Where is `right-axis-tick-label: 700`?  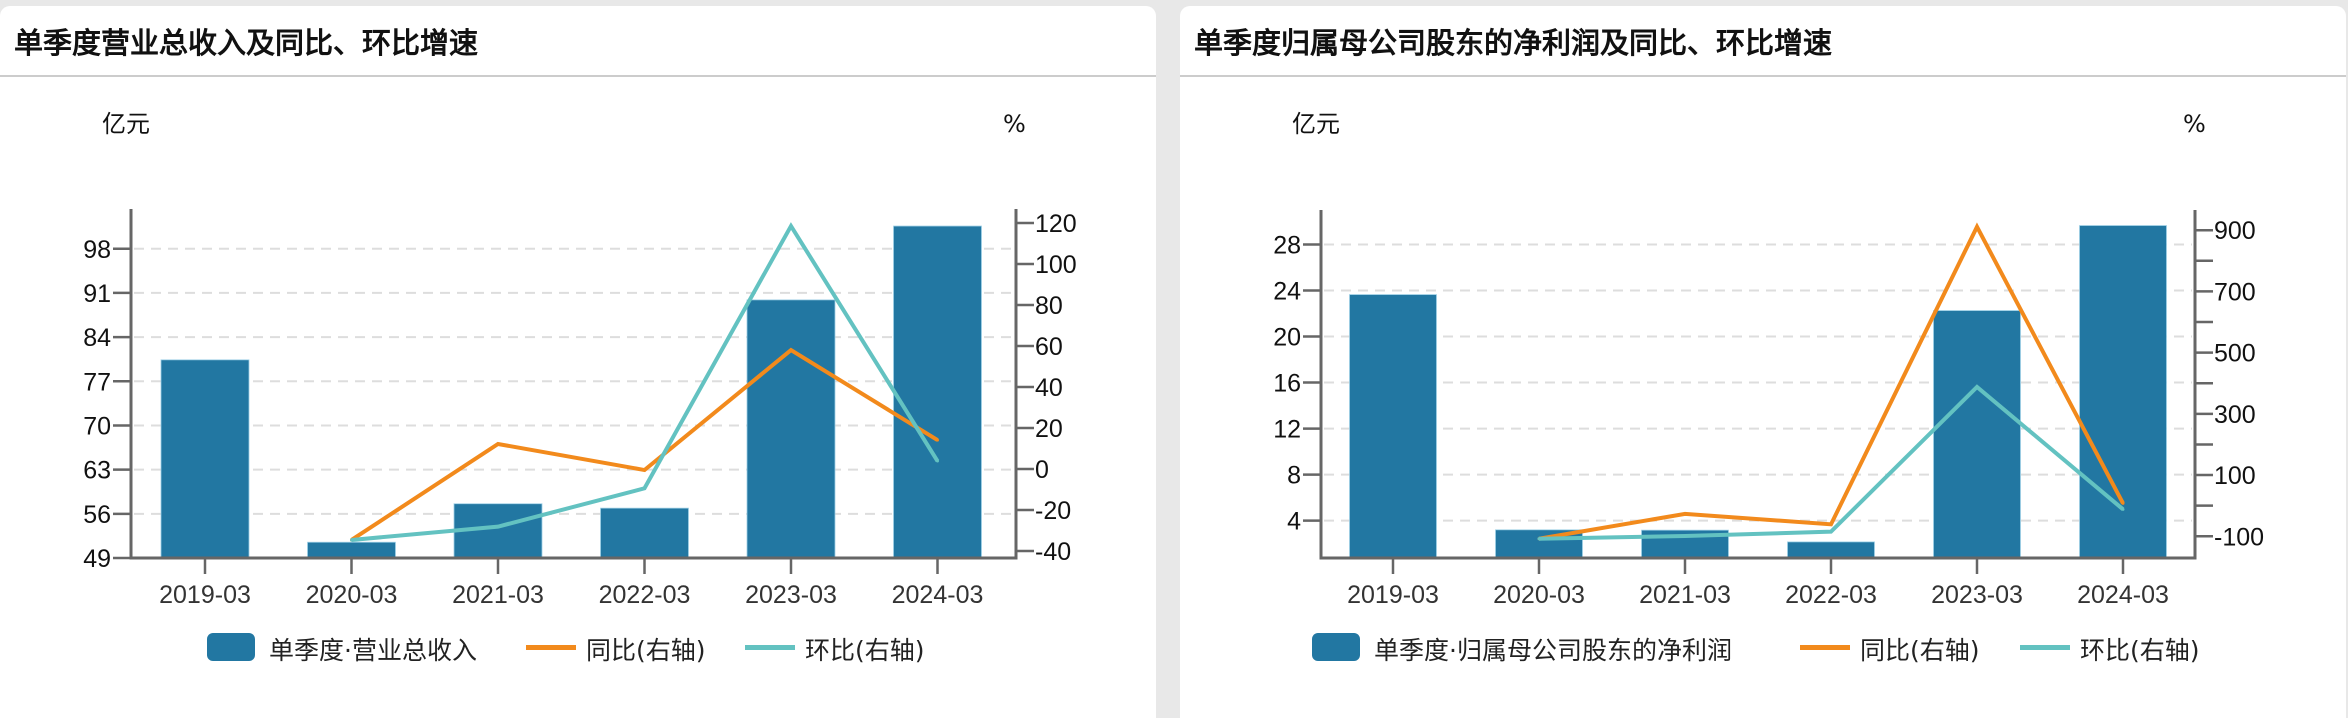
right-axis-tick-label: 700 is located at coordinates (2235, 292).